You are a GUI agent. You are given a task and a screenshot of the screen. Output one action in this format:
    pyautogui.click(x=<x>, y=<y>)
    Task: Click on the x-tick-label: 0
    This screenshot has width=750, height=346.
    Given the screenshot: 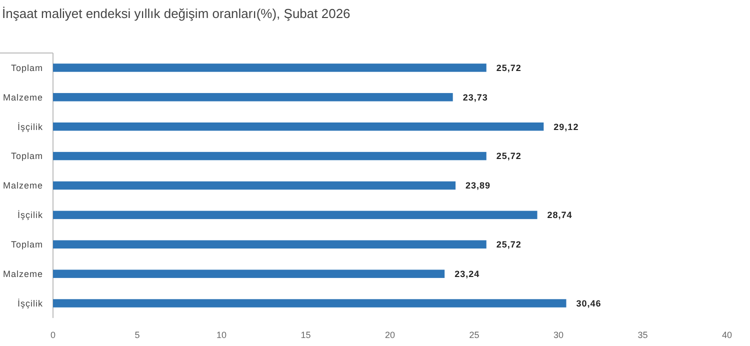 What is the action you would take?
    pyautogui.click(x=53, y=335)
    